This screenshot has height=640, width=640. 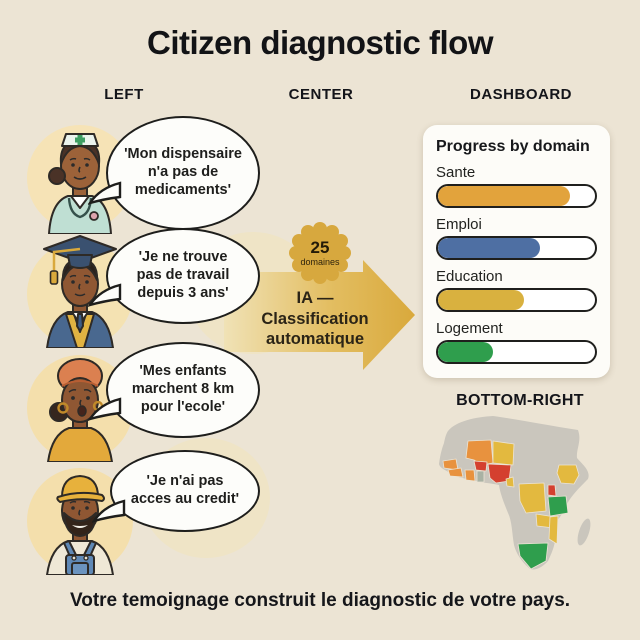 I want to click on dashboard-title: Progress by domain, so click(x=513, y=146).